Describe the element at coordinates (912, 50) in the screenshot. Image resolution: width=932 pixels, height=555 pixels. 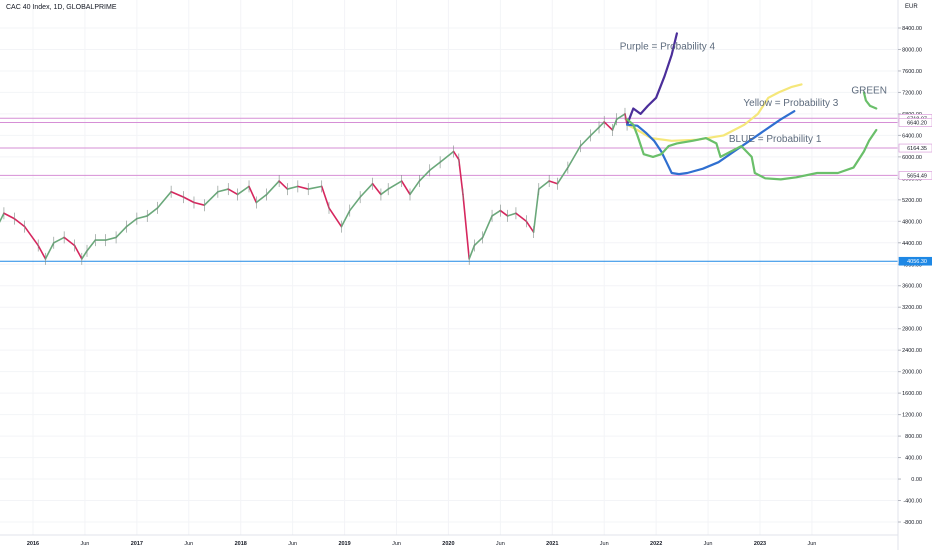
I see `price-tick-label: 8000.00` at that location.